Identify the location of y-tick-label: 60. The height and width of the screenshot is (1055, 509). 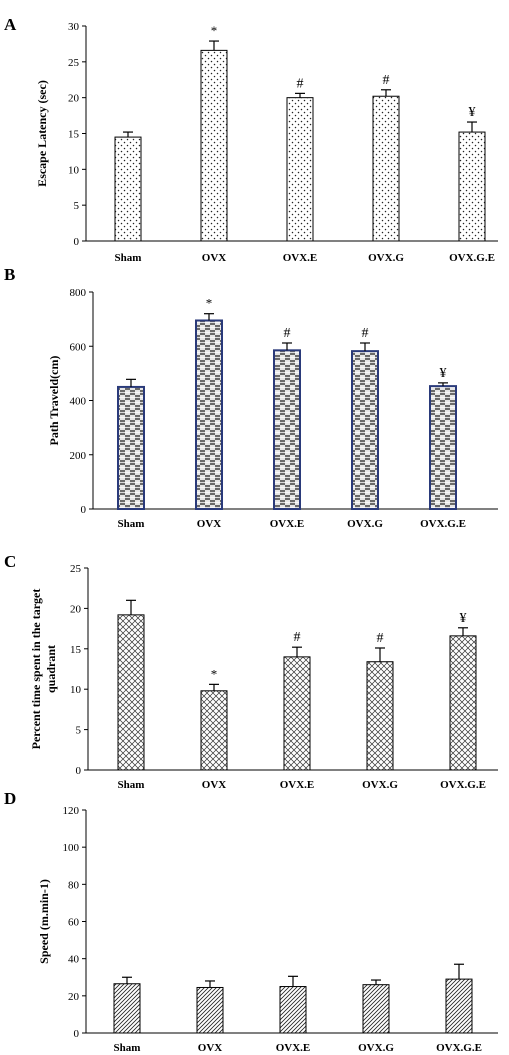
(74, 923).